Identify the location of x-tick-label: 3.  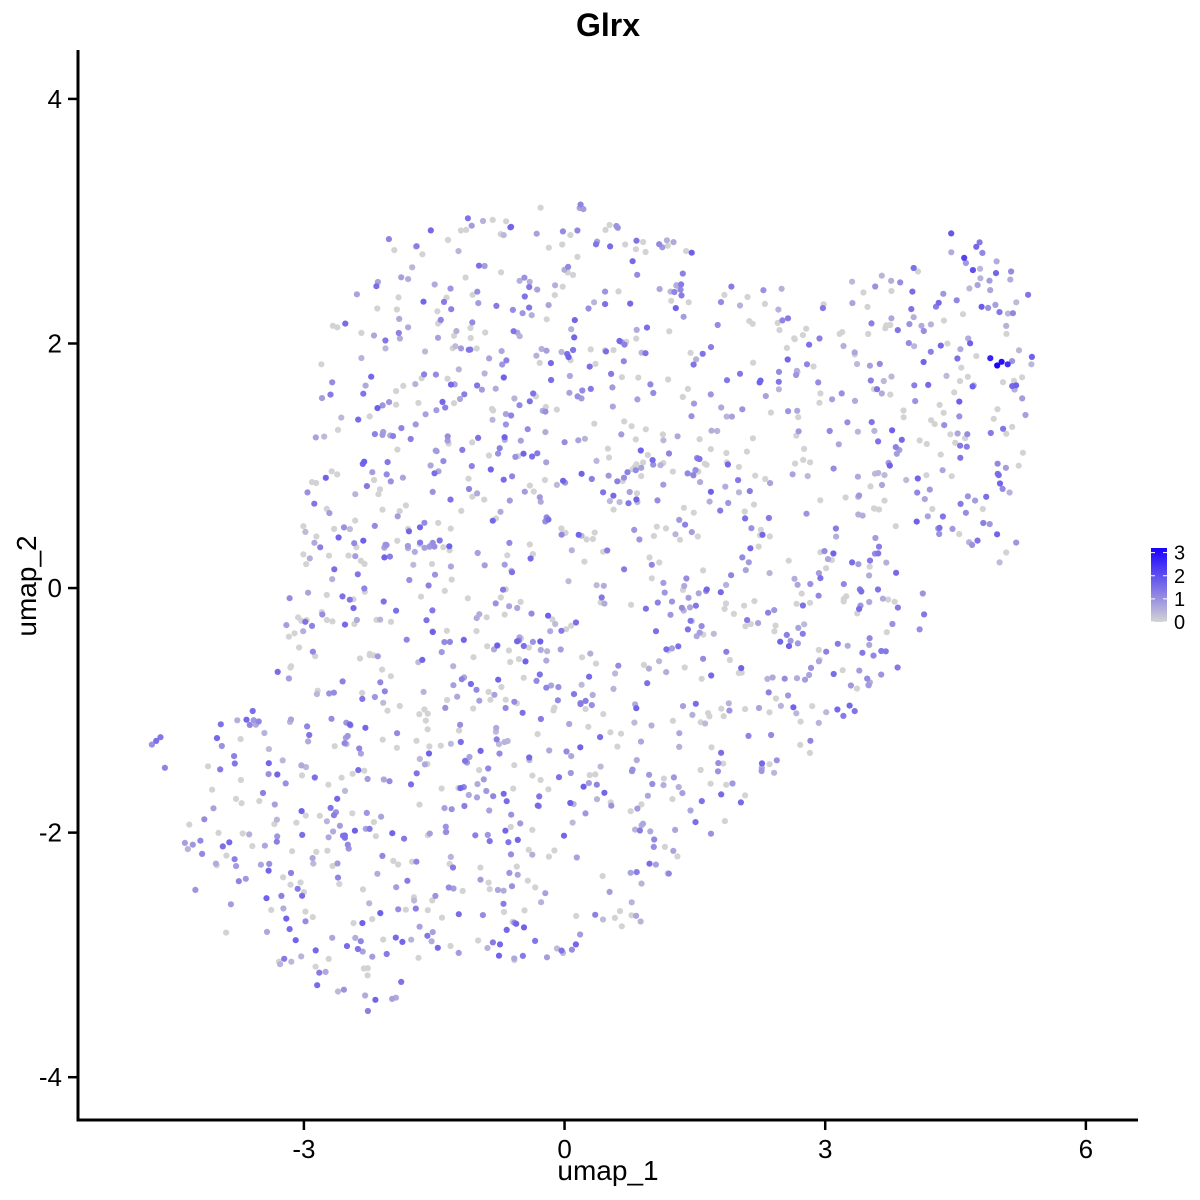
(825, 1149).